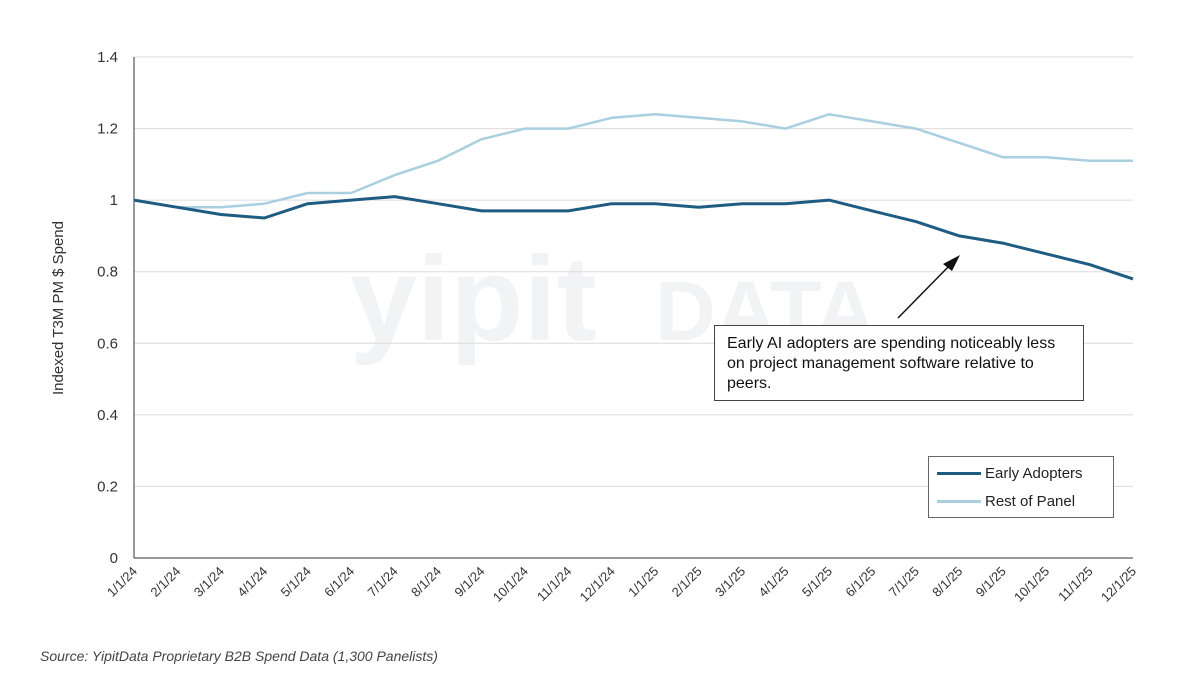 The image size is (1200, 675). What do you see at coordinates (510, 584) in the screenshot?
I see `x-tick-label: 10/1/24` at bounding box center [510, 584].